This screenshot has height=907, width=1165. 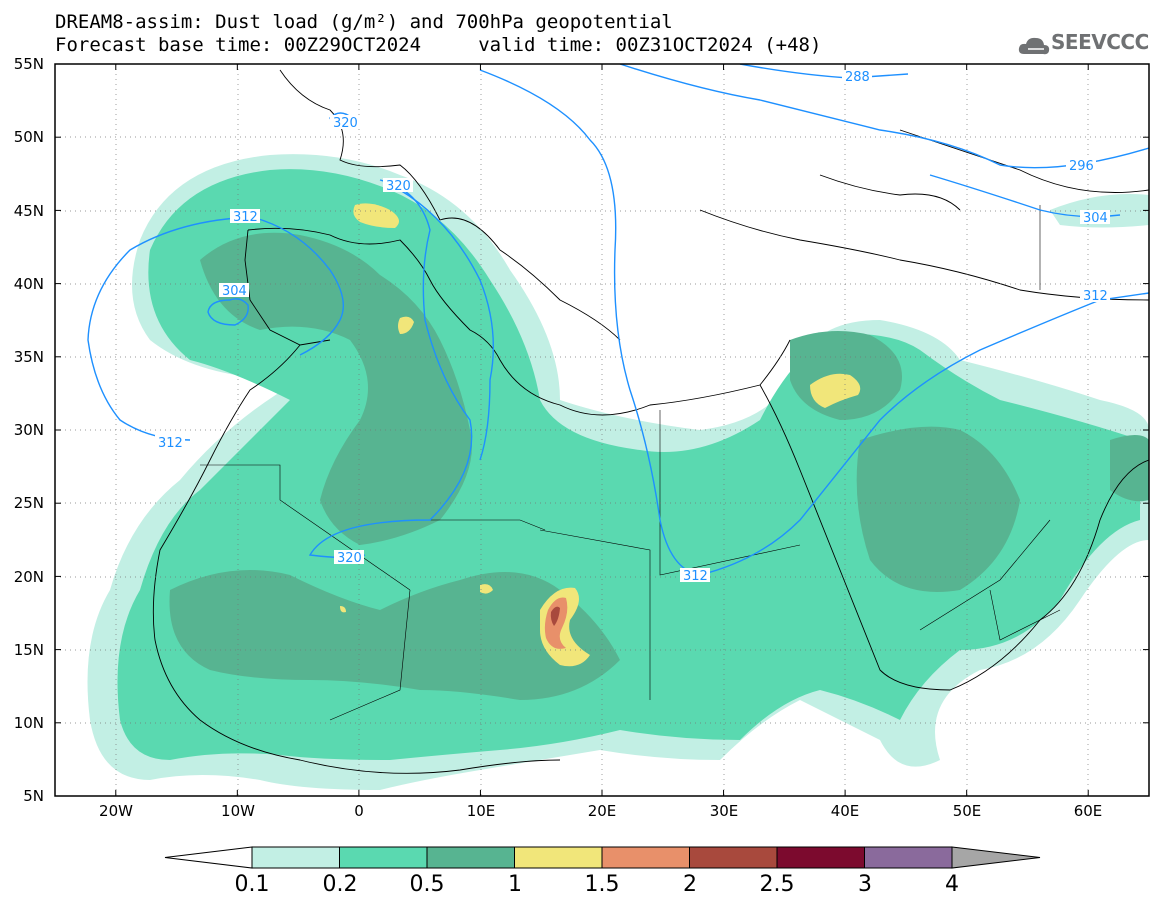 What do you see at coordinates (252, 884) in the screenshot?
I see `colorbar-label: 0.1` at bounding box center [252, 884].